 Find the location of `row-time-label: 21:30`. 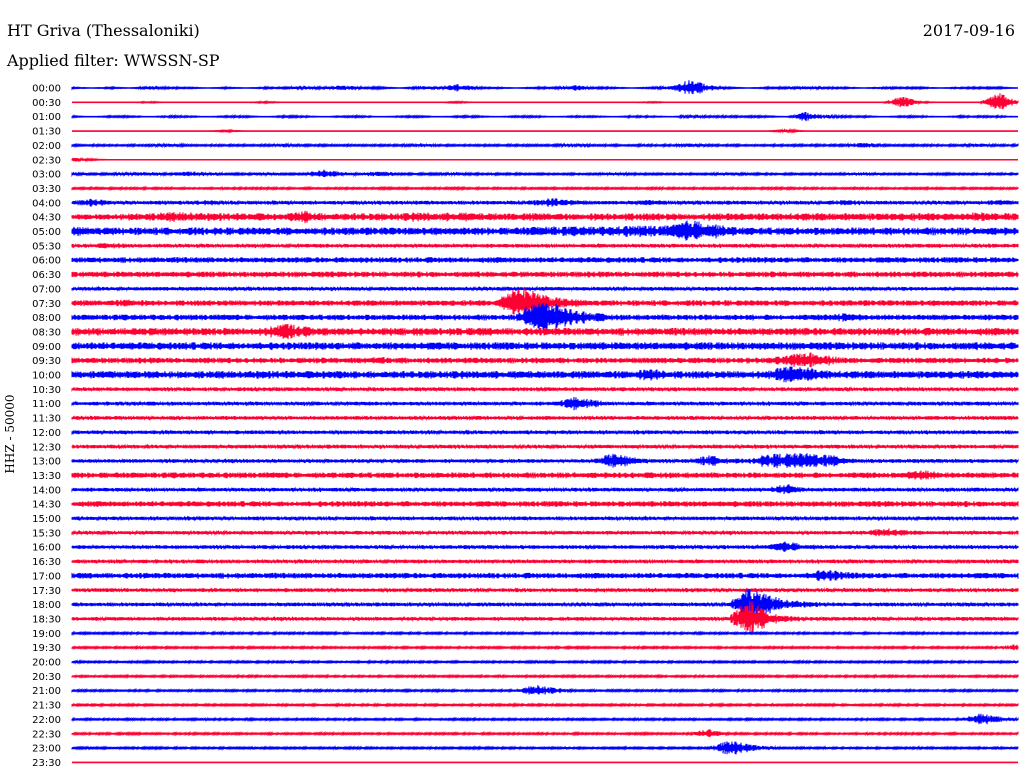

row-time-label: 21:30 is located at coordinates (46, 706).